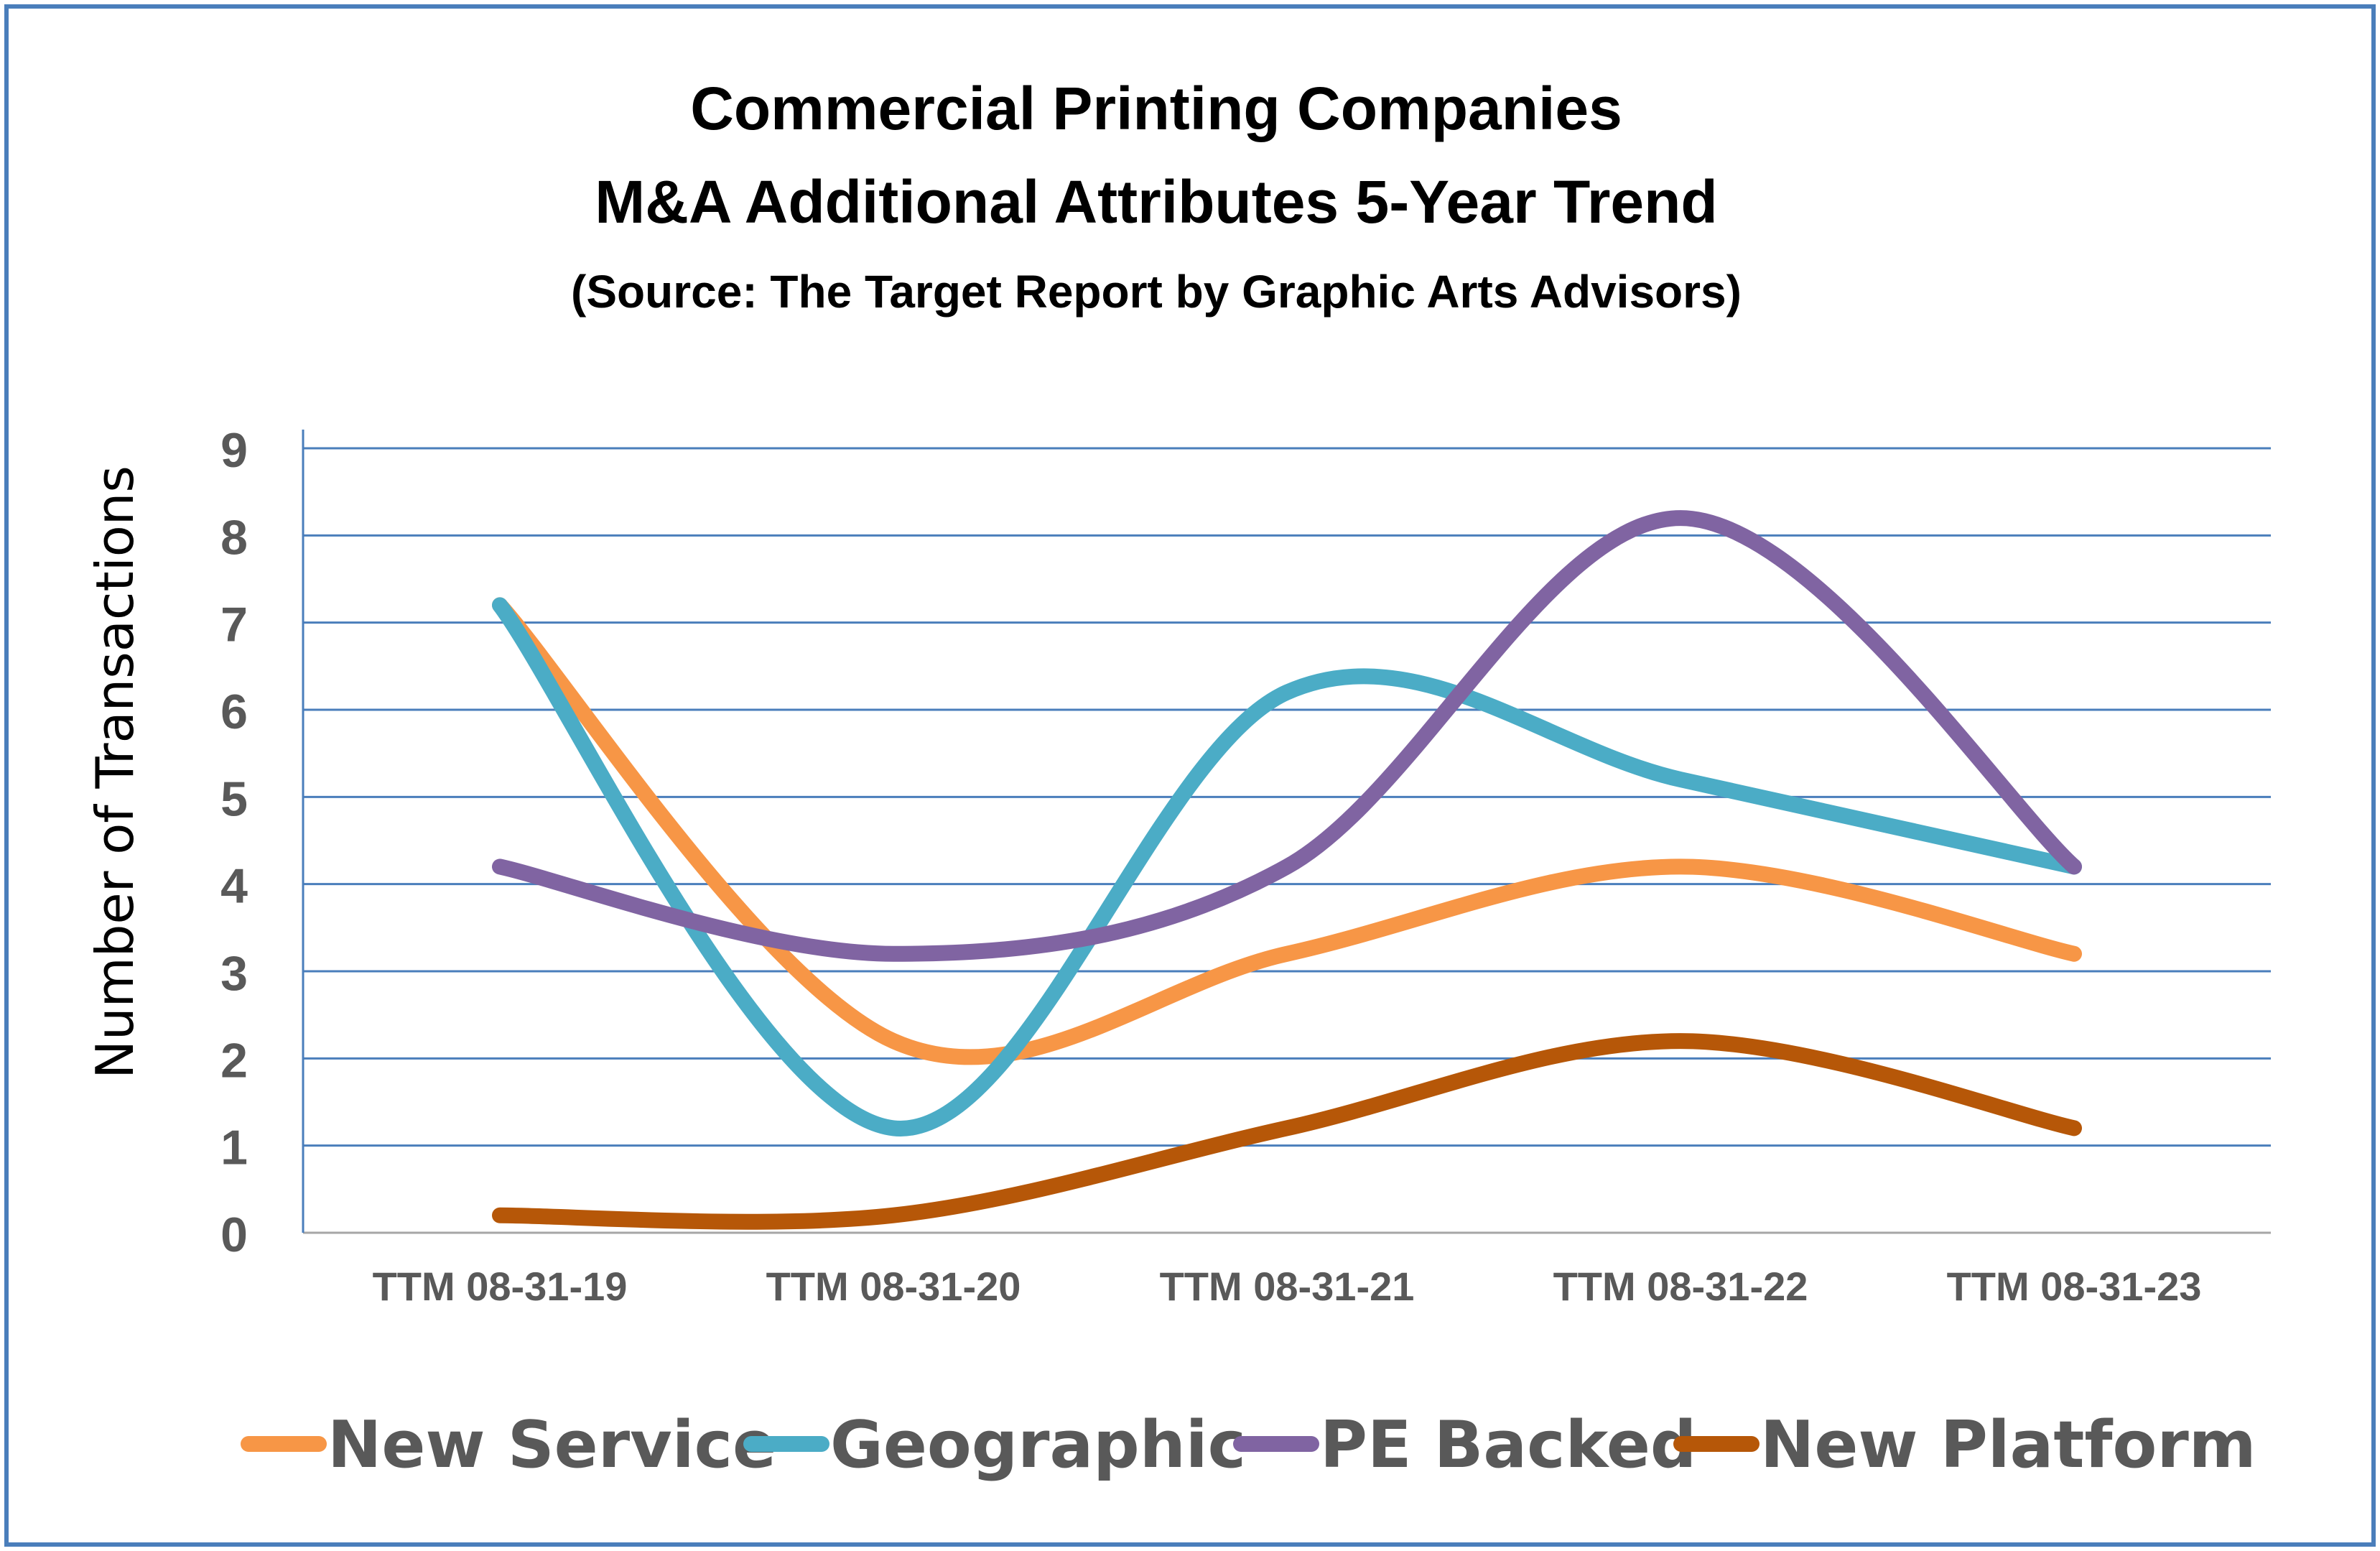 The height and width of the screenshot is (1551, 2380). I want to click on legend-label-pe-backed: PE Backed, so click(1508, 1445).